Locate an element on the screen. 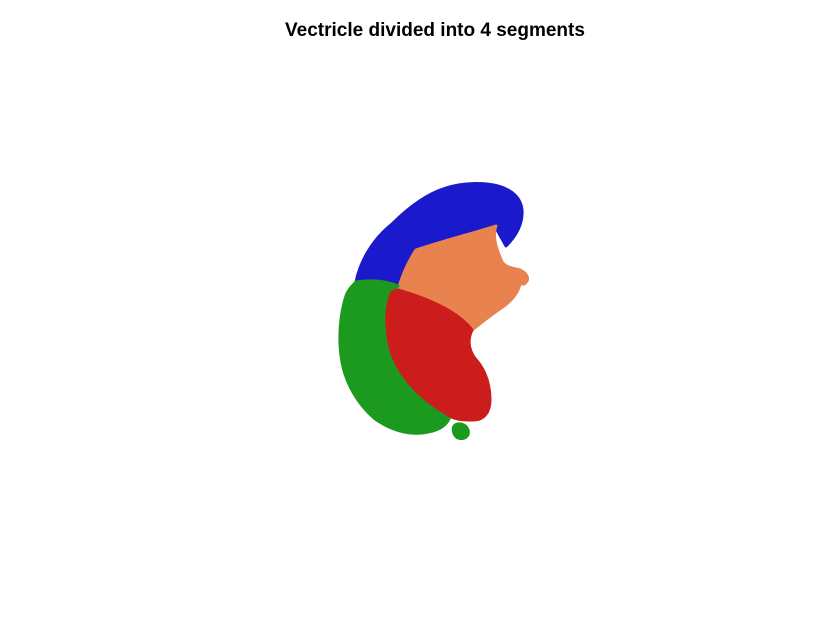 The image size is (840, 630). figure-title: Vectricle divided into 4 segments is located at coordinates (435, 30).